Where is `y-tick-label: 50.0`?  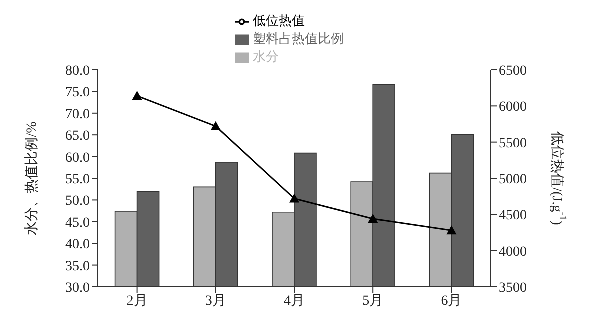
y-tick-label: 50.0 is located at coordinates (78, 202).